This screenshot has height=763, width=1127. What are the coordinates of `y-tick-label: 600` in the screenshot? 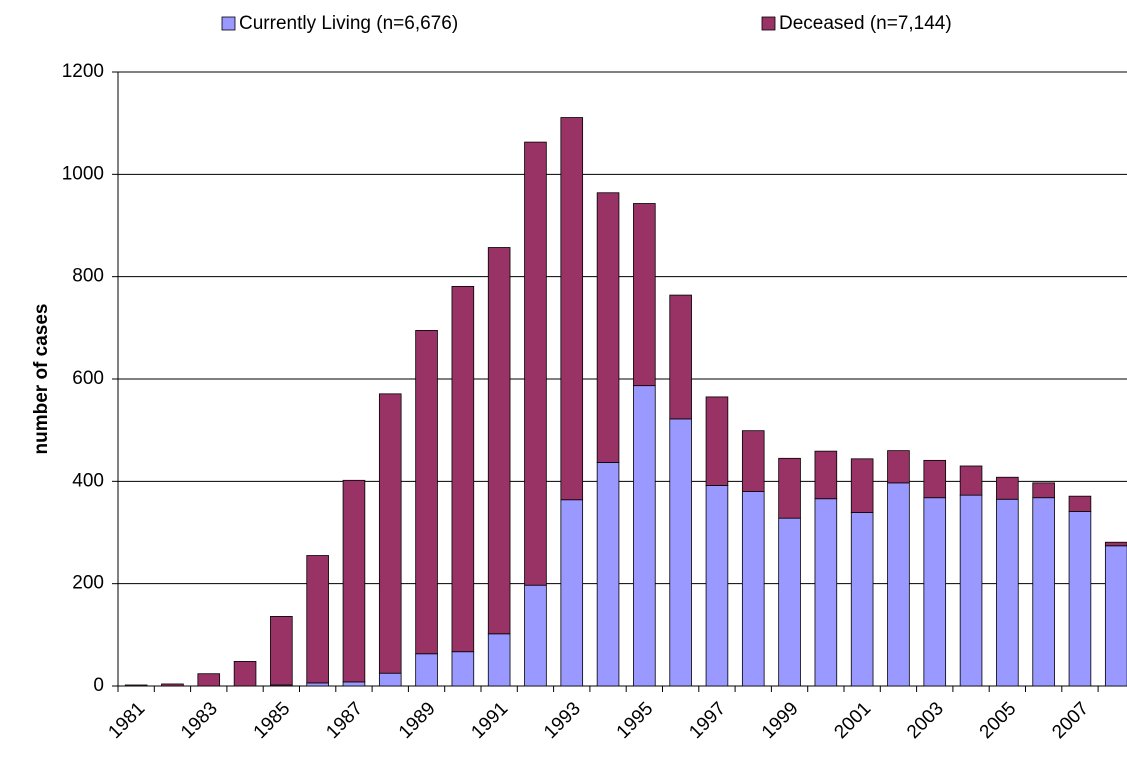 It's located at (88, 378).